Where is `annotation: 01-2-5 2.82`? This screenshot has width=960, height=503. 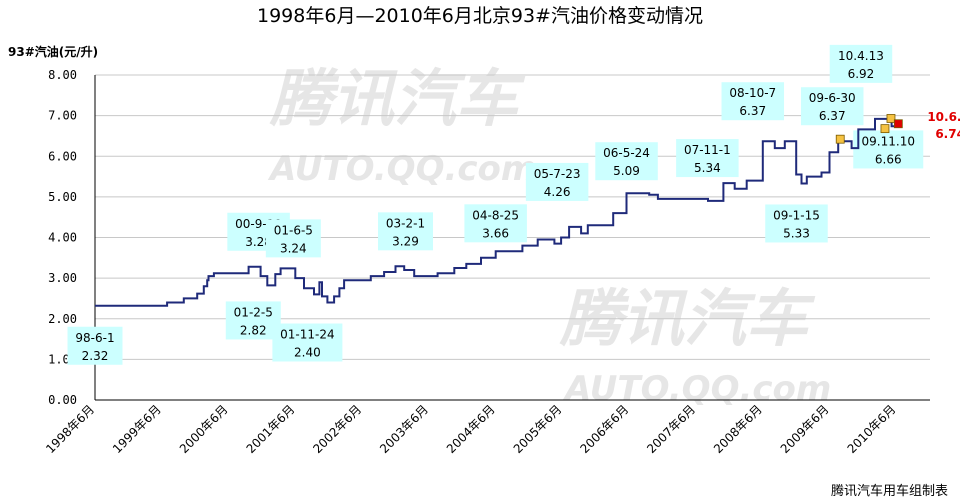
annotation: 01-2-5 2.82 is located at coordinates (253, 320).